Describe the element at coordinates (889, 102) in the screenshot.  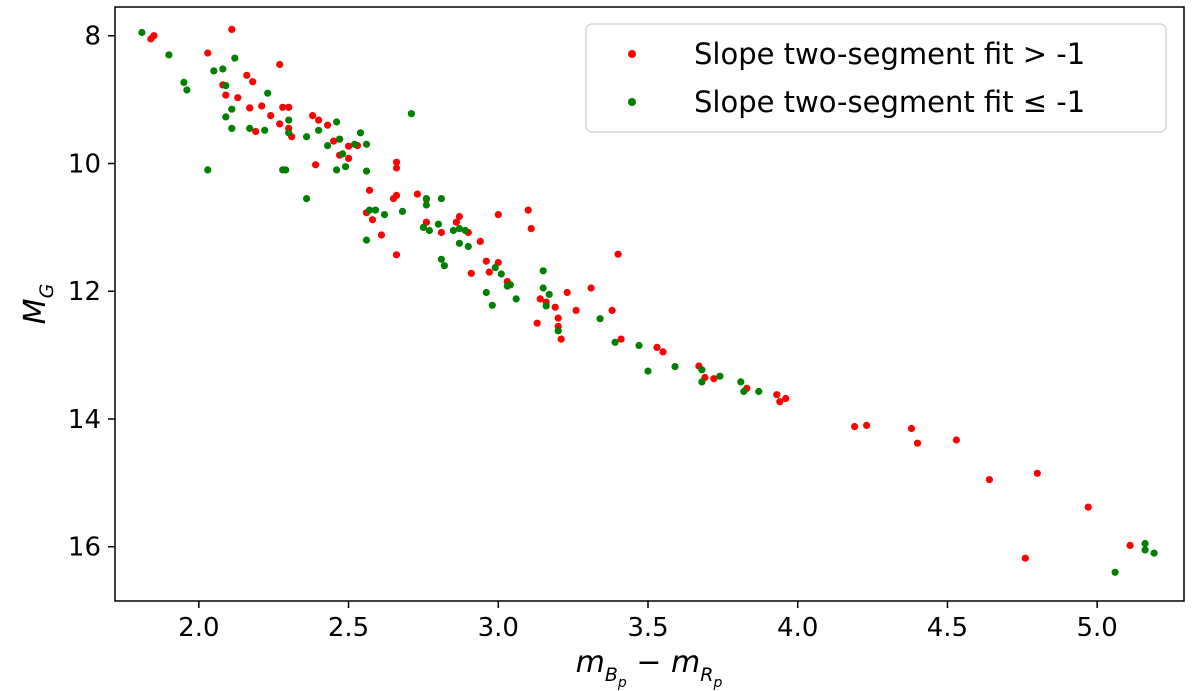
I see `legend-label-green: Slope two-segment fit ≤ -1` at that location.